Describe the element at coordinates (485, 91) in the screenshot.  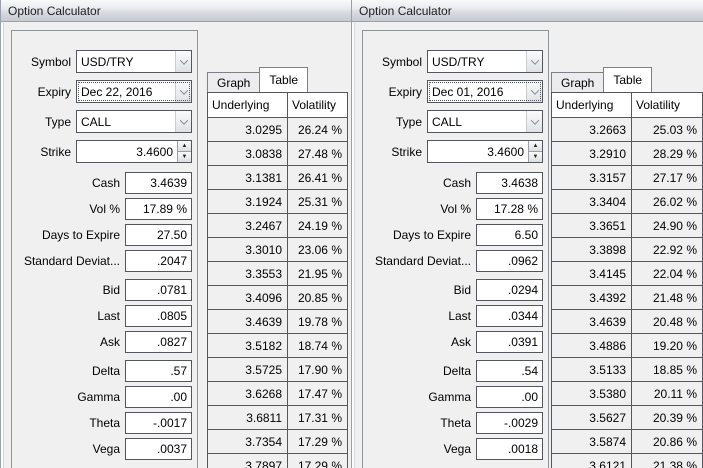
I see `expiry-select: Dec 01, 2016` at that location.